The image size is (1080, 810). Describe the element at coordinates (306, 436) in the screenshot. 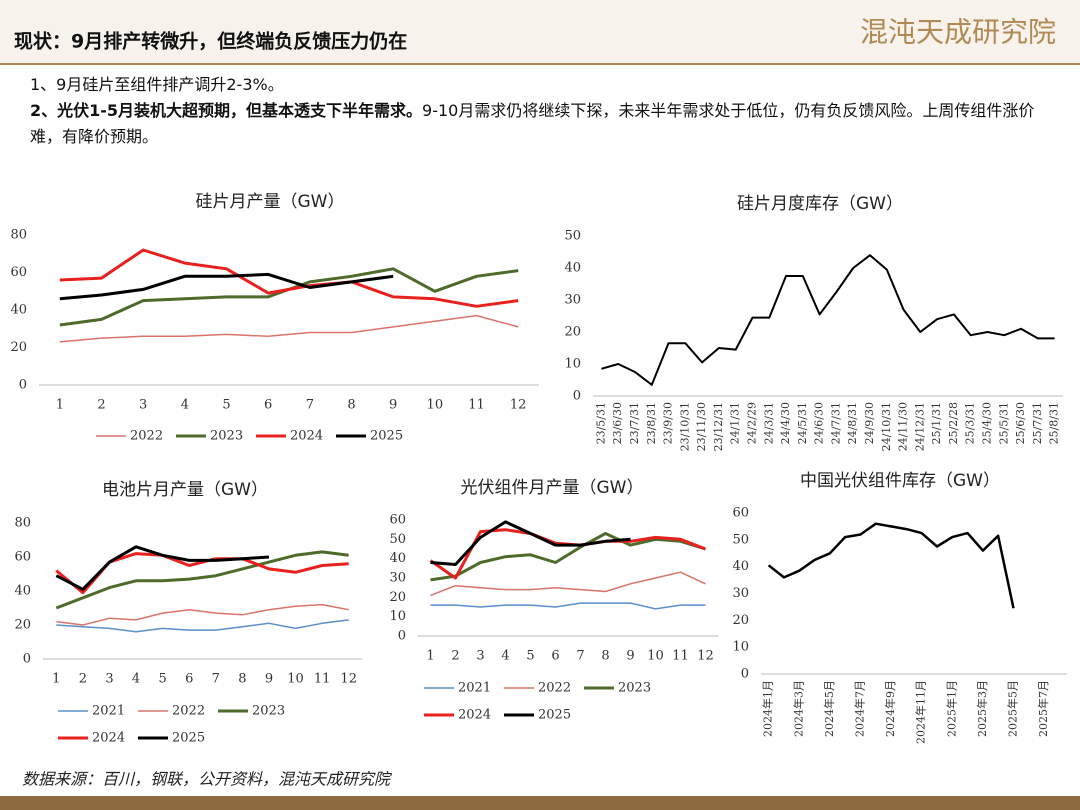

I see `legend-label: 2024` at that location.